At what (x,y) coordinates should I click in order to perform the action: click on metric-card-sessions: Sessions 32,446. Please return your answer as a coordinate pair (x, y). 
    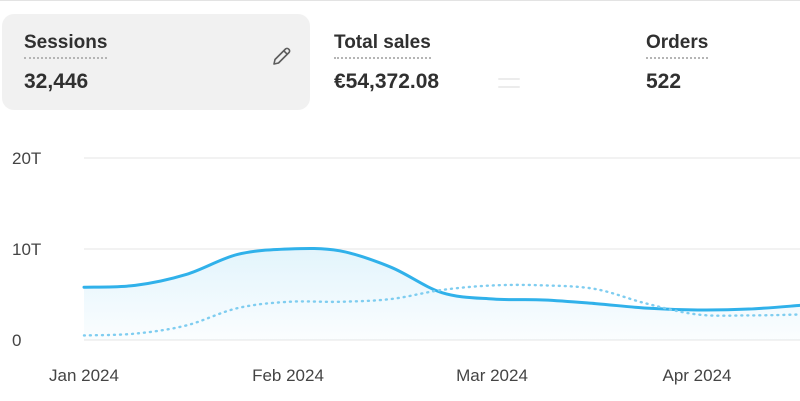
    Looking at the image, I should click on (156, 62).